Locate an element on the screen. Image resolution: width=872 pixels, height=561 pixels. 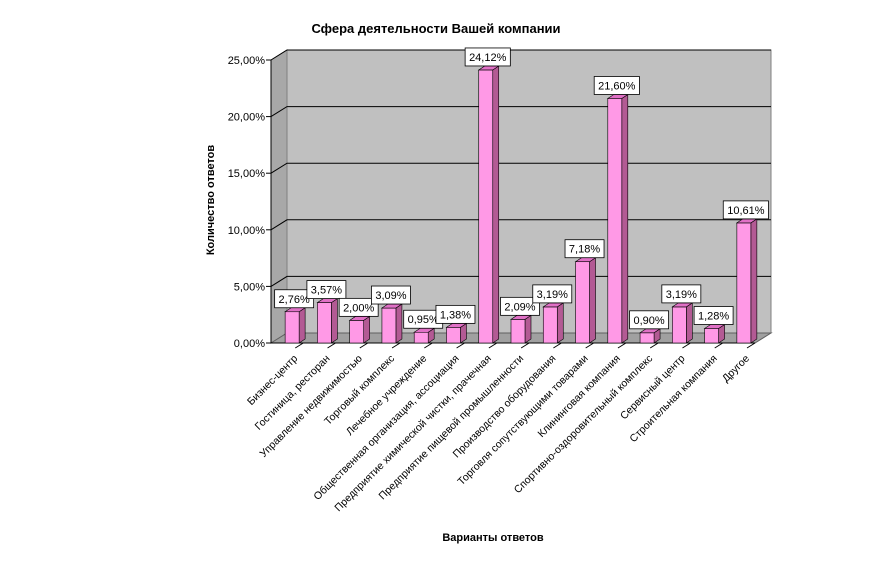
y-tick-label: 25,00% is located at coordinates (247, 61).